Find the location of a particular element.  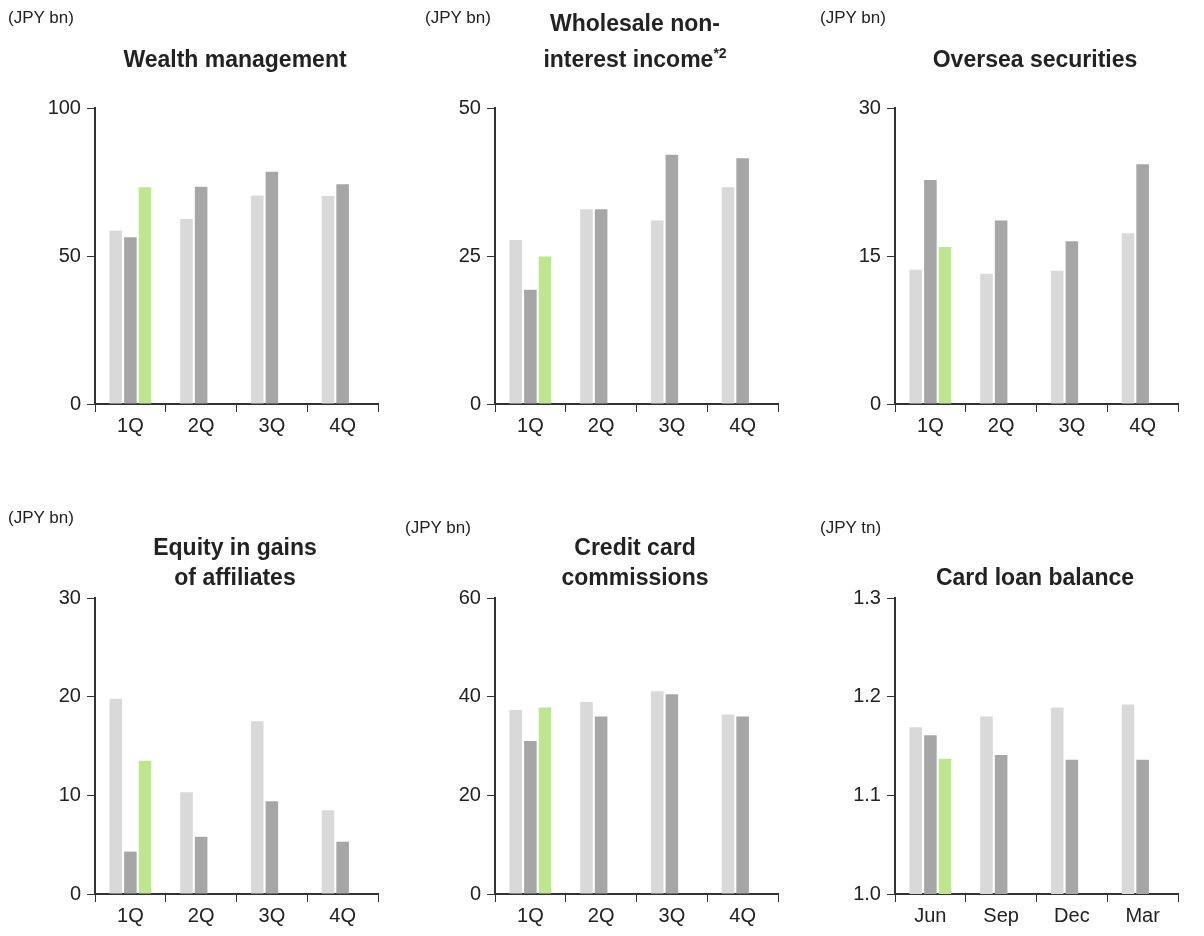

chart-title: Wholesale non-interest income$^{*2}$ is located at coordinates (635, 41).